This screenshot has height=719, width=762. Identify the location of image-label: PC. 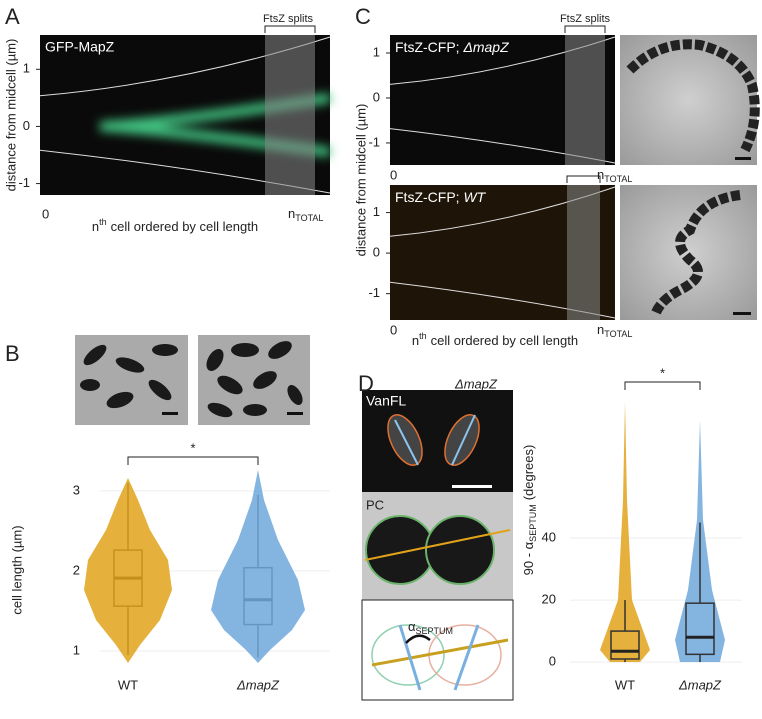
(375, 504).